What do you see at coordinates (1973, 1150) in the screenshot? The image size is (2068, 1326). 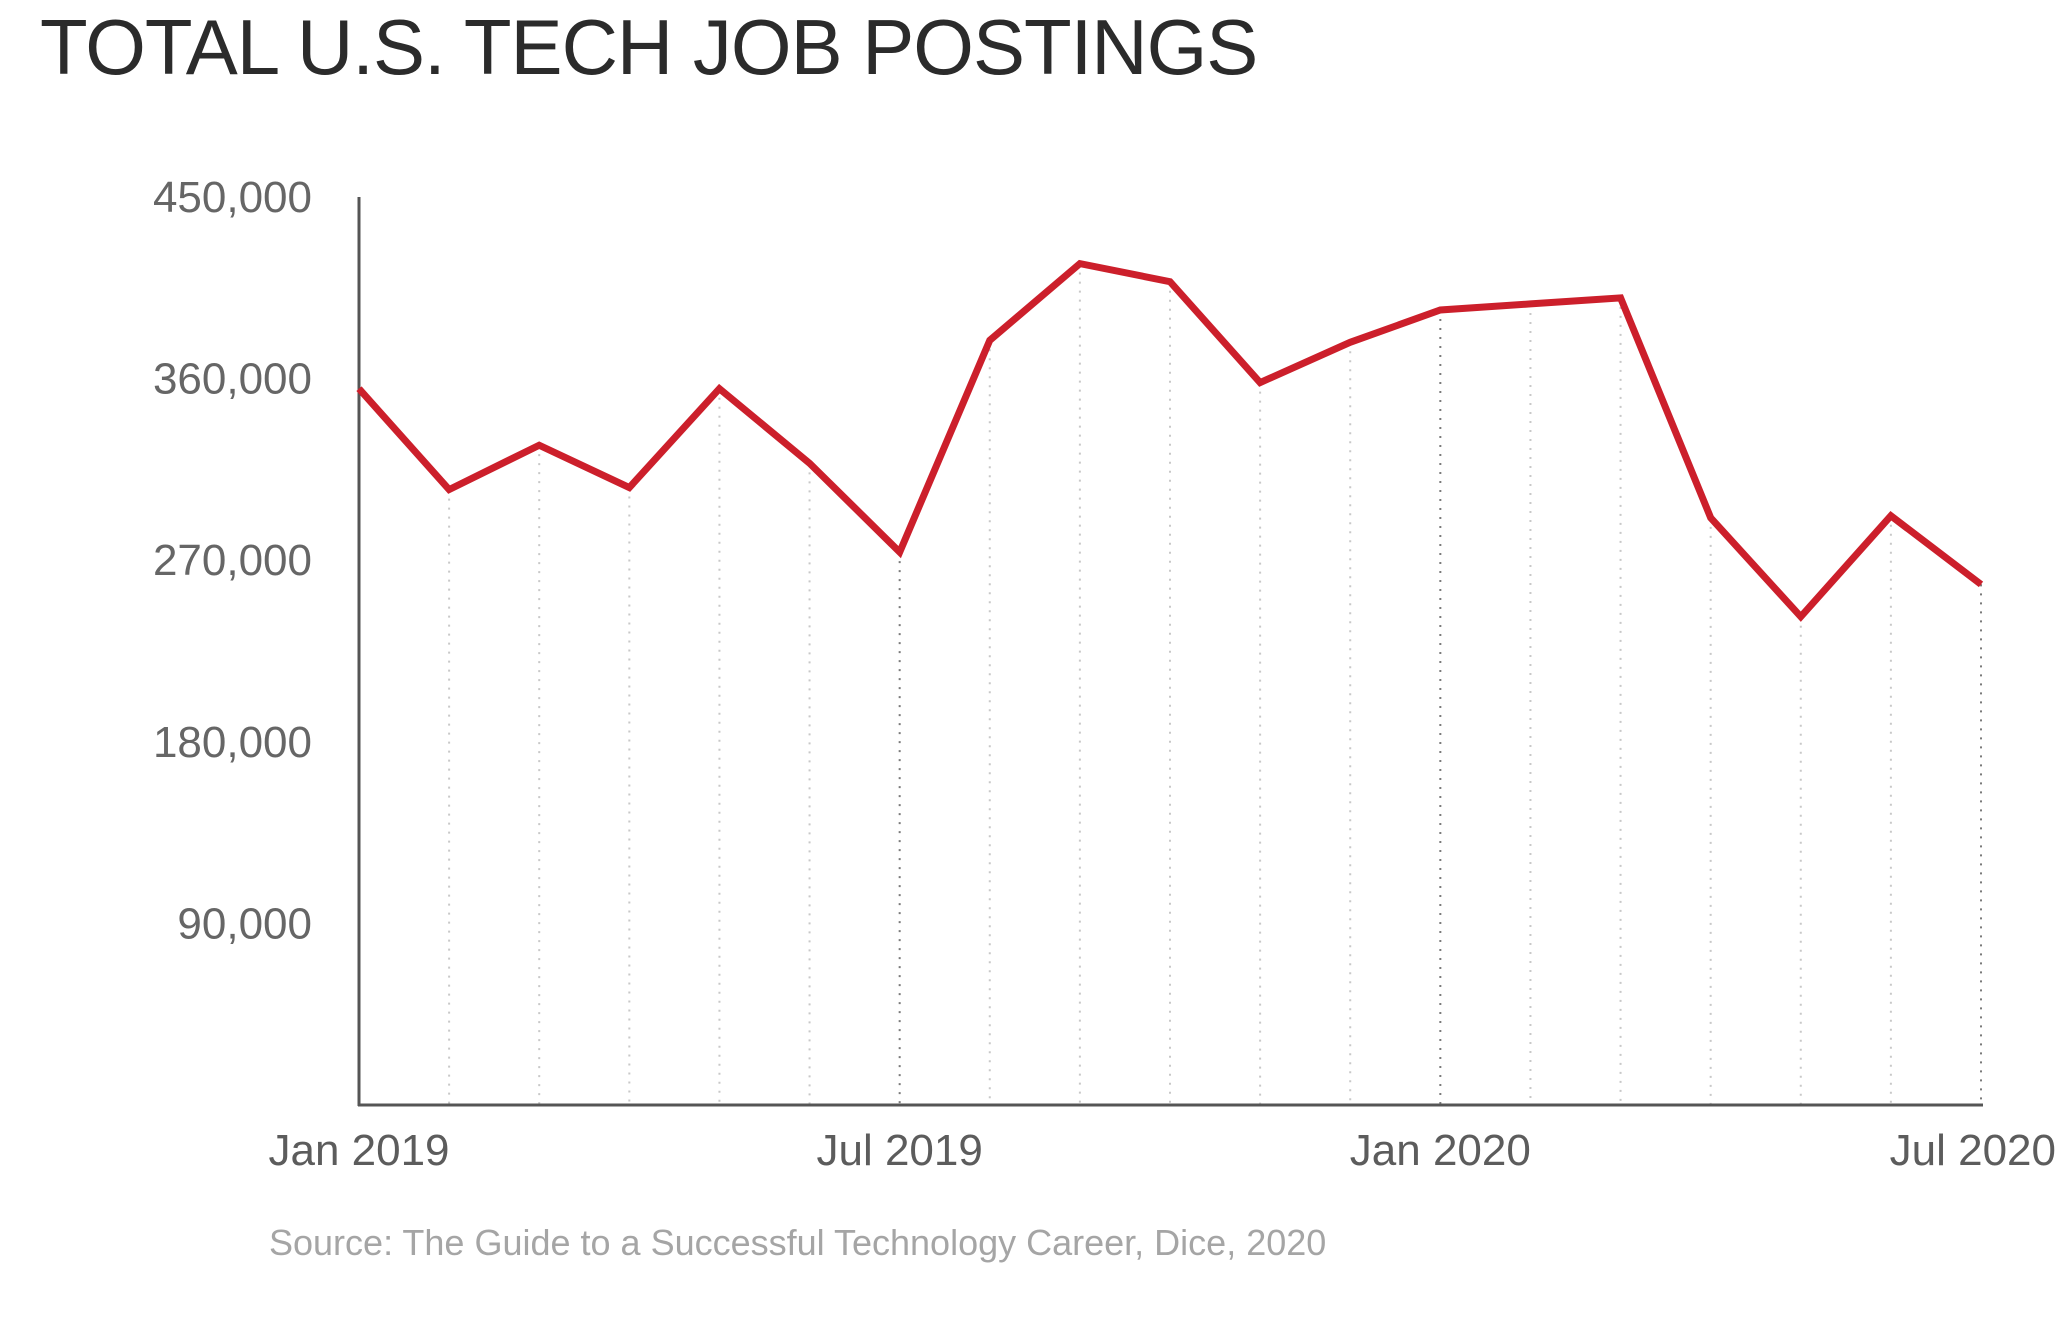 I see `x-tick-label: Jul 2020` at bounding box center [1973, 1150].